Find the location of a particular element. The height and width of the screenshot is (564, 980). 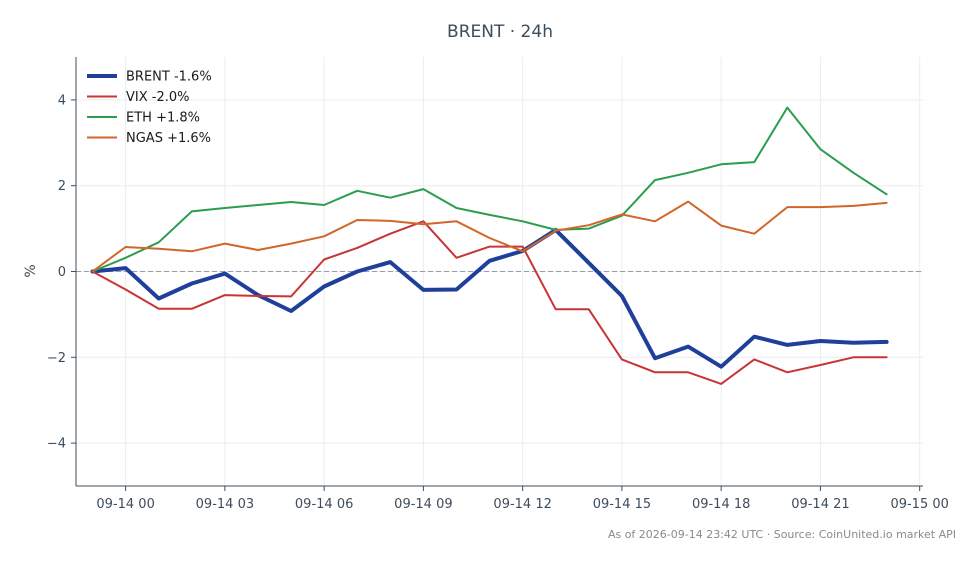

legend-label-0: BRENT -1.6% is located at coordinates (169, 77).